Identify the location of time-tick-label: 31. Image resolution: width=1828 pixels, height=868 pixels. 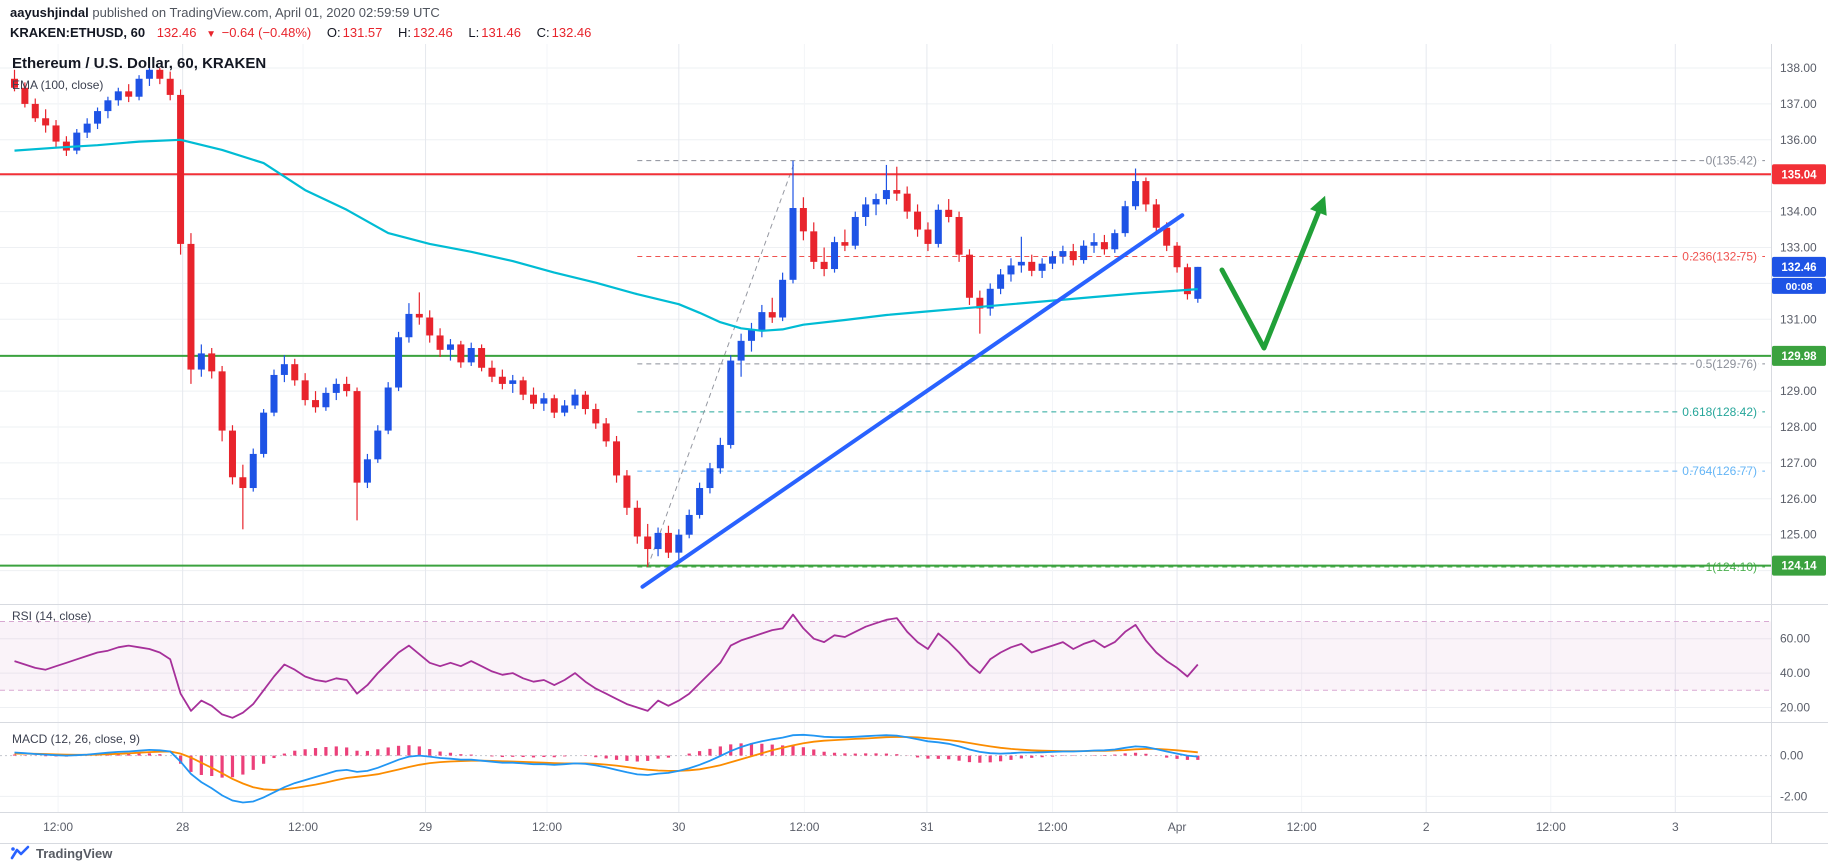
(927, 827).